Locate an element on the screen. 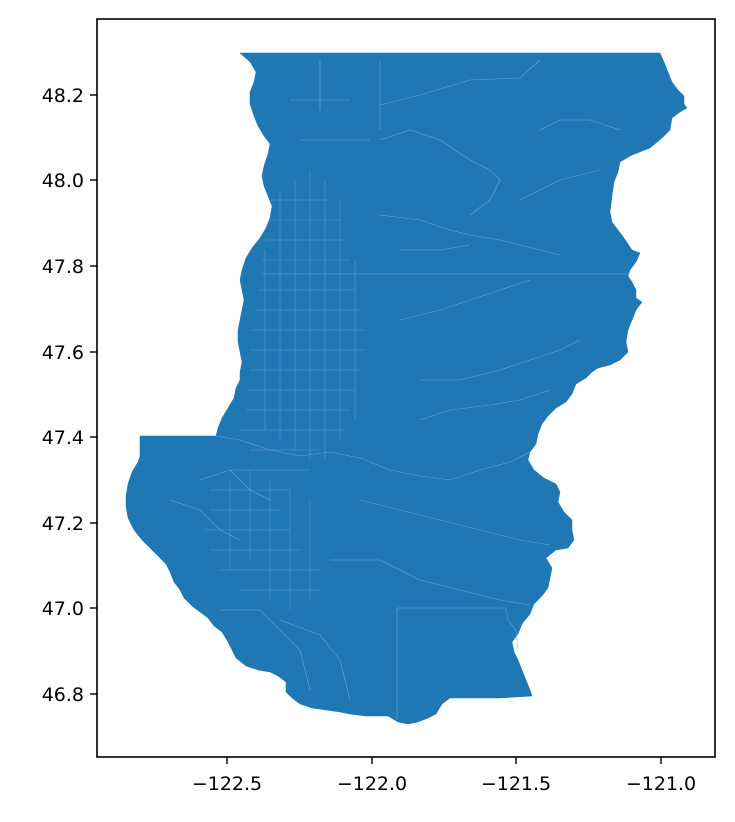  y-tick-label: 47.8 is located at coordinates (63, 267).